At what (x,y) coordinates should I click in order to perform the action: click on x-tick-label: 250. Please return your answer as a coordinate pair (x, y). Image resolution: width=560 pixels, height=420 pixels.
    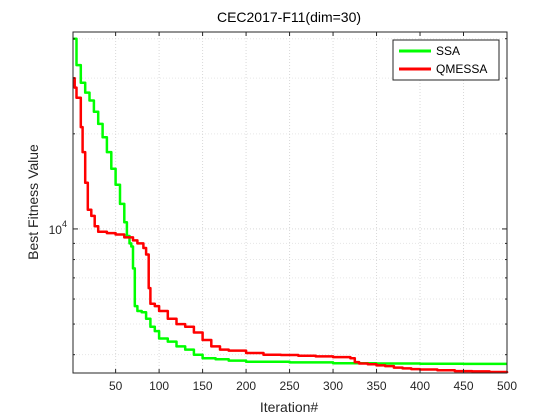
    Looking at the image, I should click on (290, 386).